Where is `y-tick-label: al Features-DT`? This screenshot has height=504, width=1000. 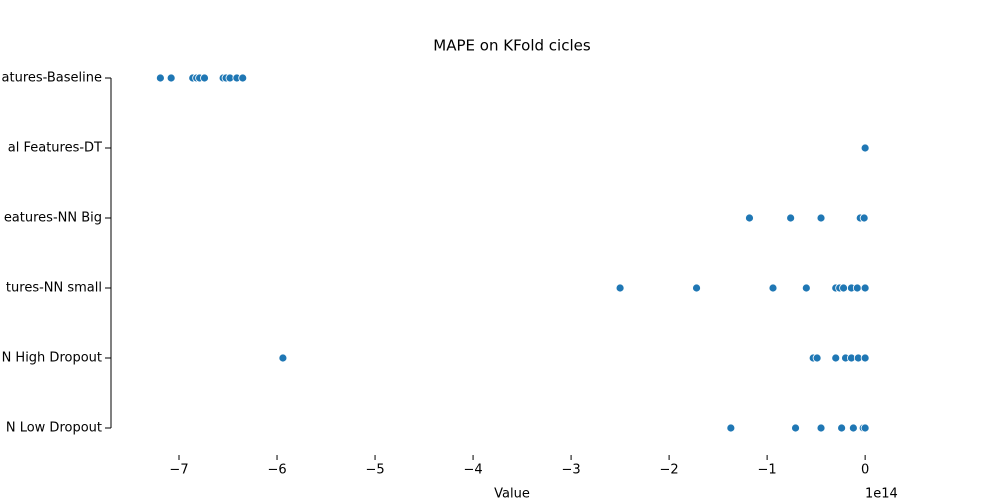
y-tick-label: al Features-DT is located at coordinates (55, 148).